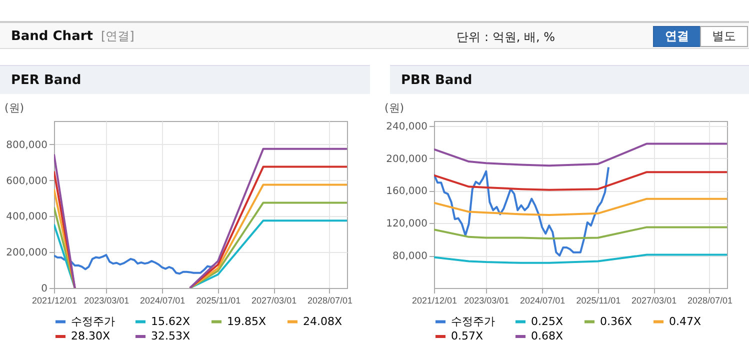 The height and width of the screenshot is (364, 749). Describe the element at coordinates (117, 36) in the screenshot. I see `text: [연결]` at that location.